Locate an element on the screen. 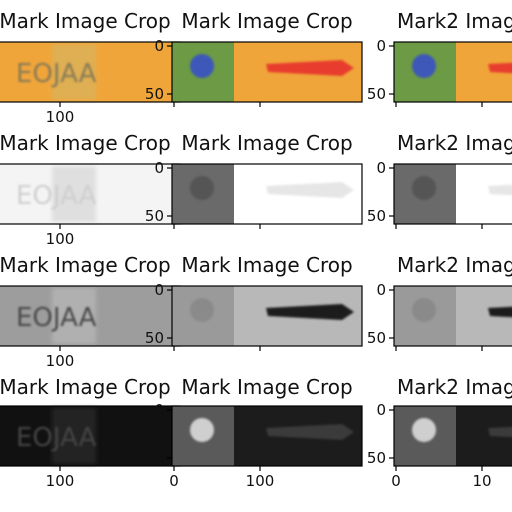  panel-r0-c2 is located at coordinates (450, 74).